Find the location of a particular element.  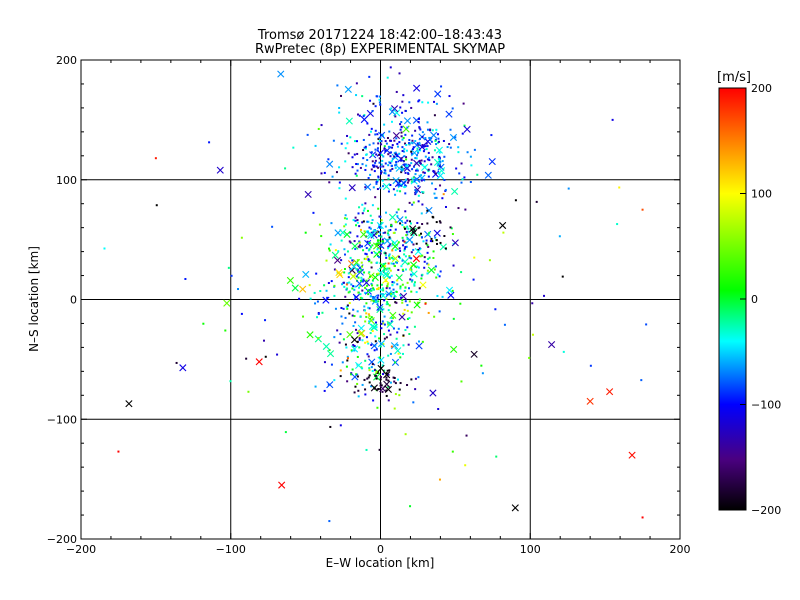

colorbar-tick-label: 200 is located at coordinates (761, 88).